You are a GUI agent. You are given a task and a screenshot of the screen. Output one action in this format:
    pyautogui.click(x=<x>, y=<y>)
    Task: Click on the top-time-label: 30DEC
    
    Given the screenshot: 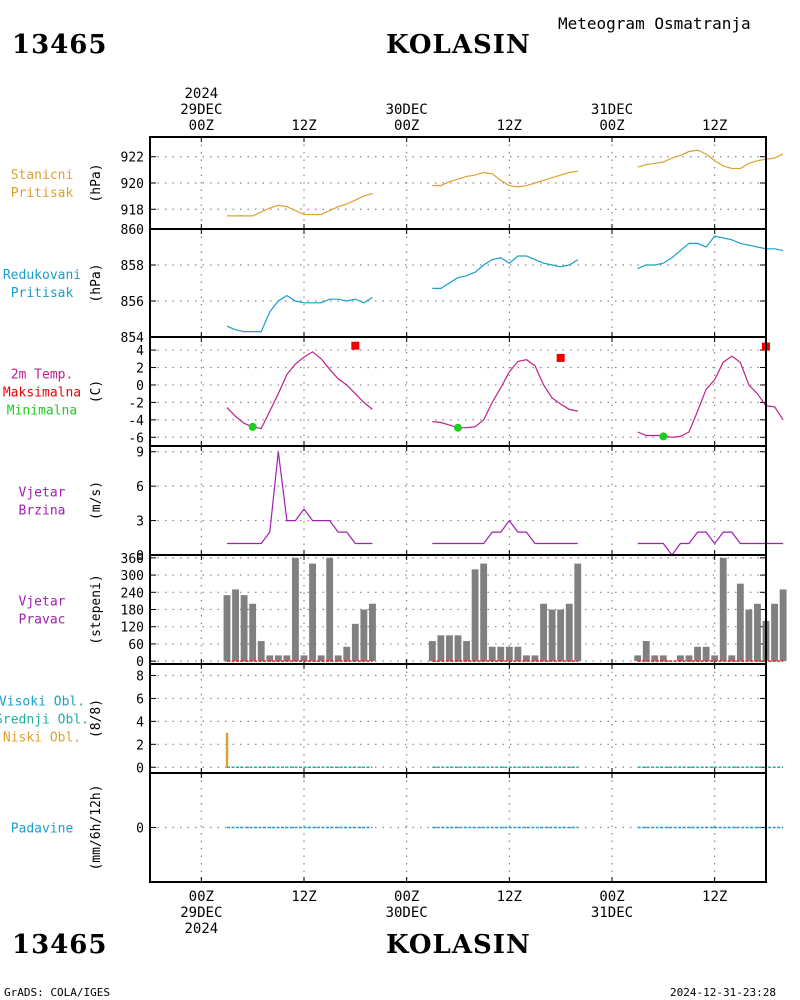 What is the action you would take?
    pyautogui.click(x=407, y=110)
    